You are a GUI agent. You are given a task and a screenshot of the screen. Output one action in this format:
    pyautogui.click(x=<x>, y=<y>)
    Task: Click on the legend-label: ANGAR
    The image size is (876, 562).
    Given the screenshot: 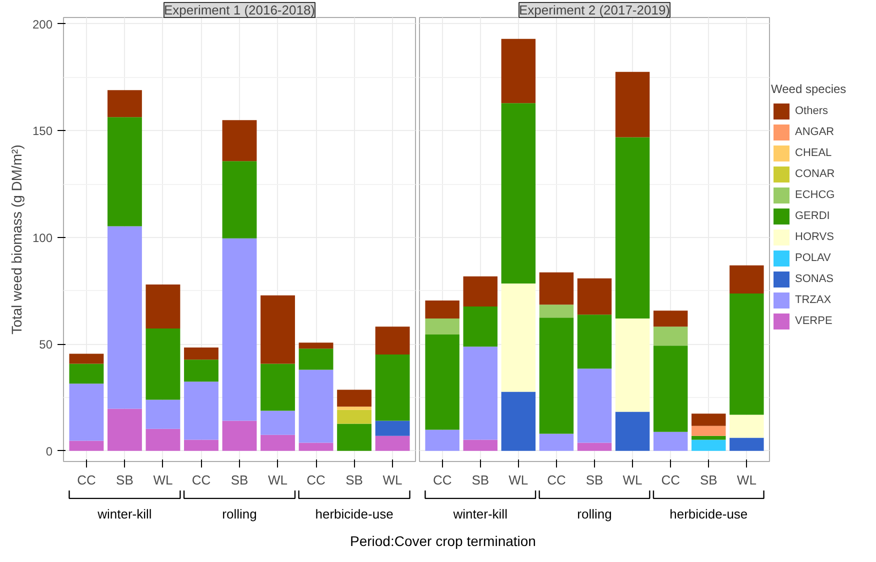 What is the action you would take?
    pyautogui.click(x=814, y=132)
    